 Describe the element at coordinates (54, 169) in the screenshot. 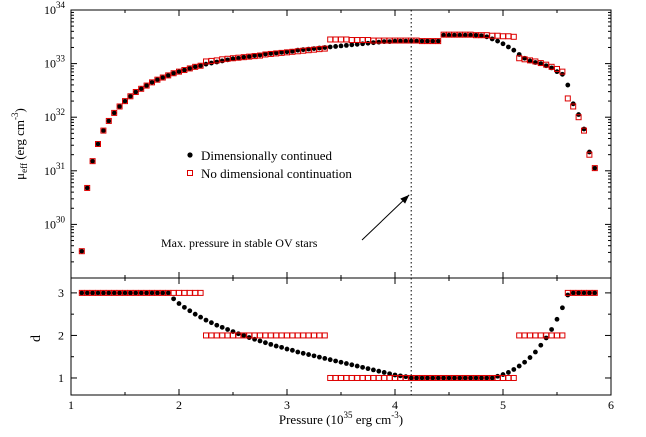

I see `top-y-tick-label: 1031` at that location.